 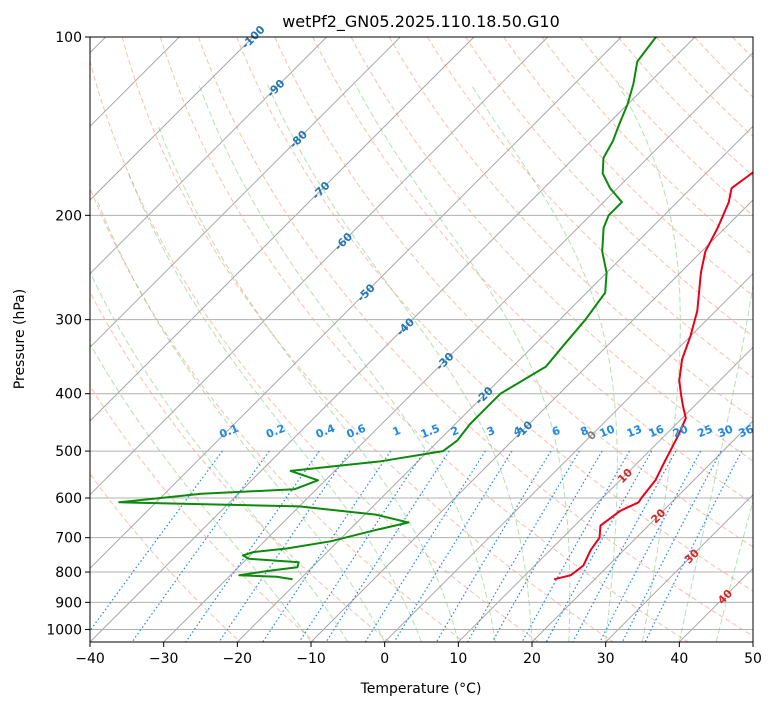 What do you see at coordinates (585, 431) in the screenshot?
I see `mixing-ratio-label: 8` at bounding box center [585, 431].